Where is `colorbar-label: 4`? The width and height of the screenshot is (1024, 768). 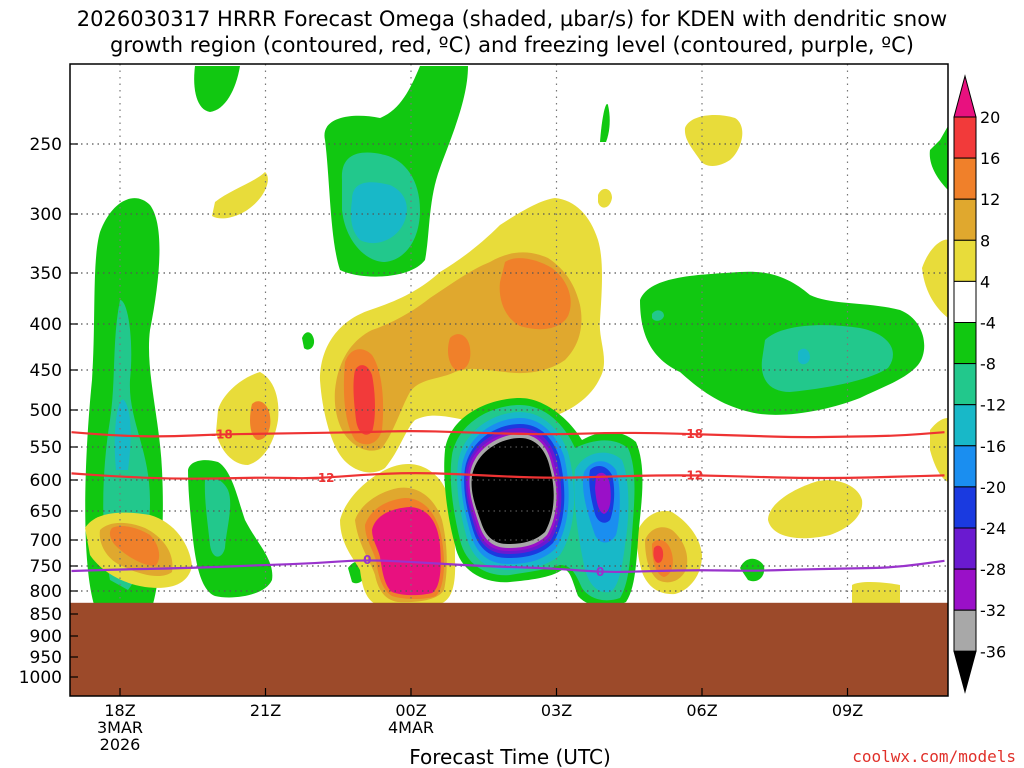
colorbar-label: 4 is located at coordinates (985, 281).